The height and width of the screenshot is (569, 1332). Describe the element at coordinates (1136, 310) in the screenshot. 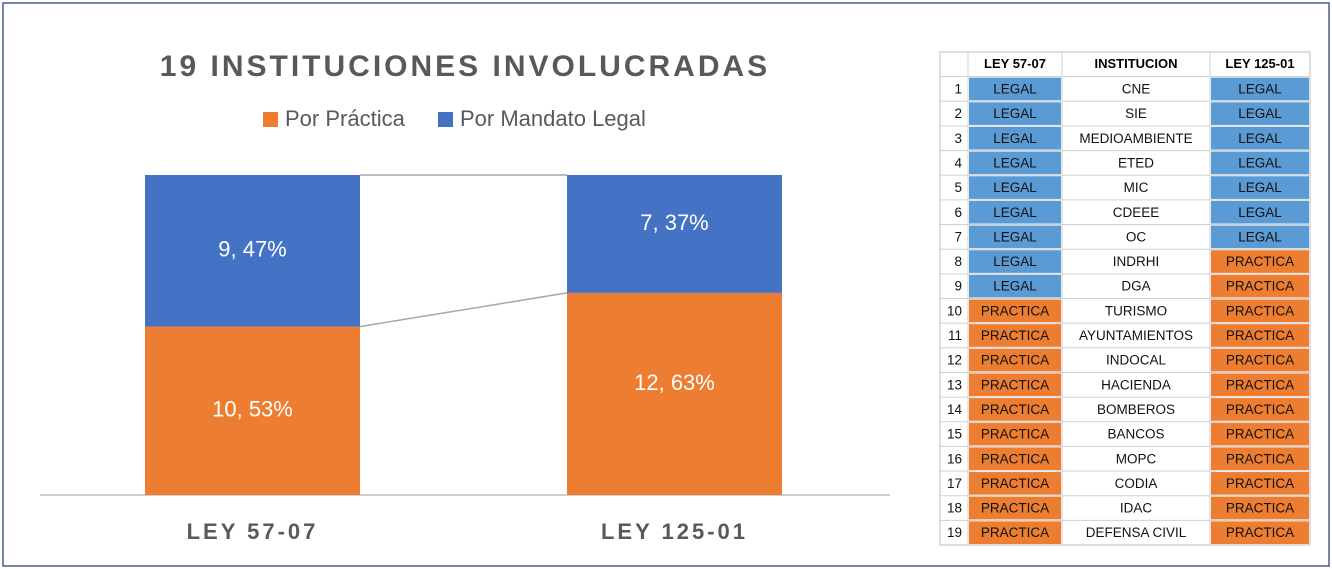

I see `table-cell-text: TURISMO` at that location.